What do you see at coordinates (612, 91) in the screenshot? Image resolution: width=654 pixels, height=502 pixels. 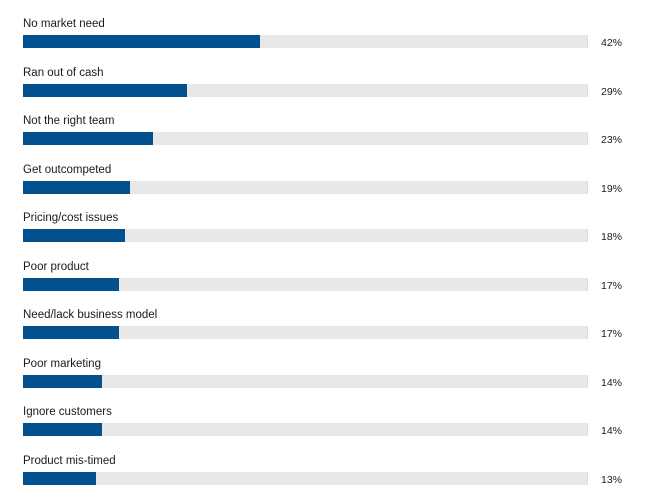 I see `value-label: 29%` at bounding box center [612, 91].